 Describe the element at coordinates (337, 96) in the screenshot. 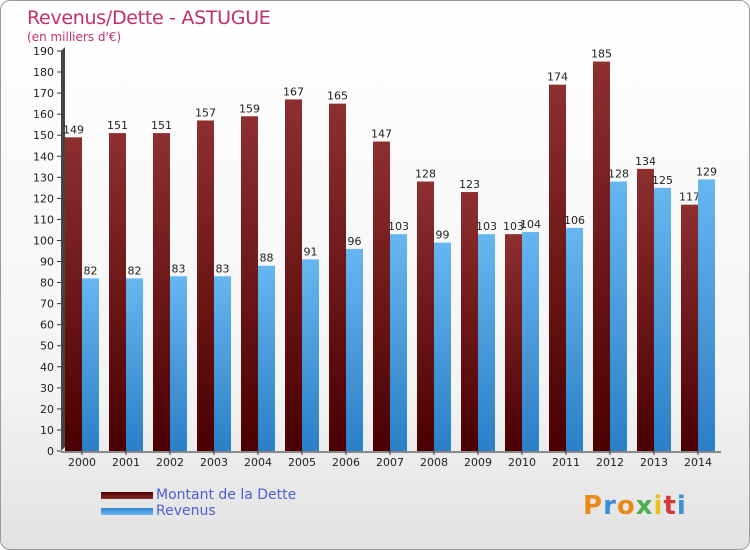

I see `value-label-dette: 165` at that location.